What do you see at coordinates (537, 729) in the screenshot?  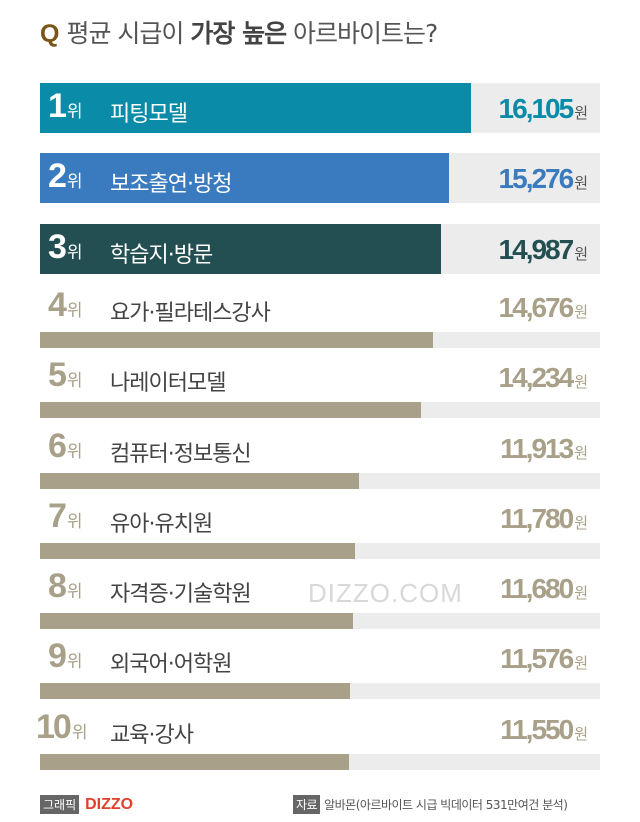 I see `value-number: 11,550` at bounding box center [537, 729].